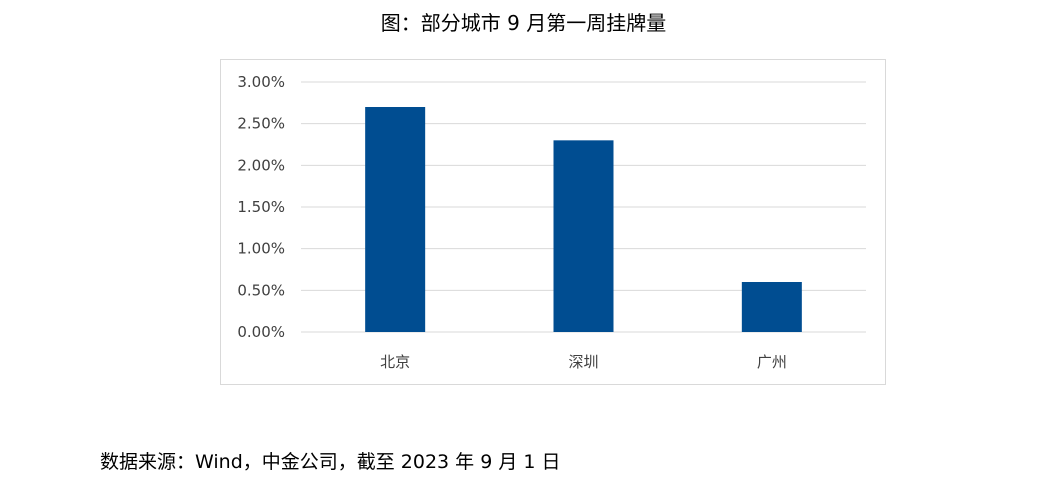 The height and width of the screenshot is (492, 1047). I want to click on y-tick-label: 0.00%, so click(261, 332).